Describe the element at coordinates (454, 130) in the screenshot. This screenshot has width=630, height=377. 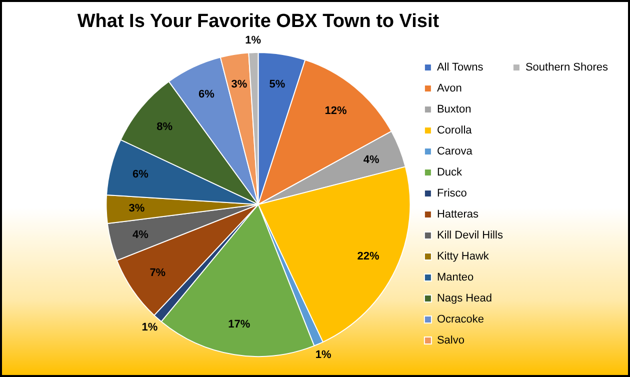
I see `legend-label: Corolla` at that location.